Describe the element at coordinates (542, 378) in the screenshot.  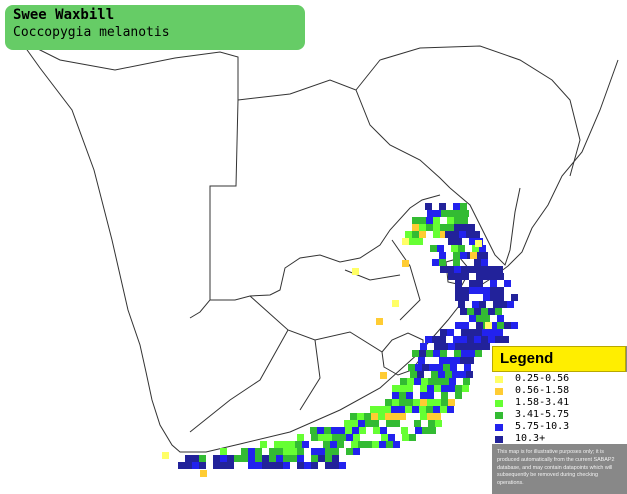
I see `legend-label: 0.25-0.56` at that location.